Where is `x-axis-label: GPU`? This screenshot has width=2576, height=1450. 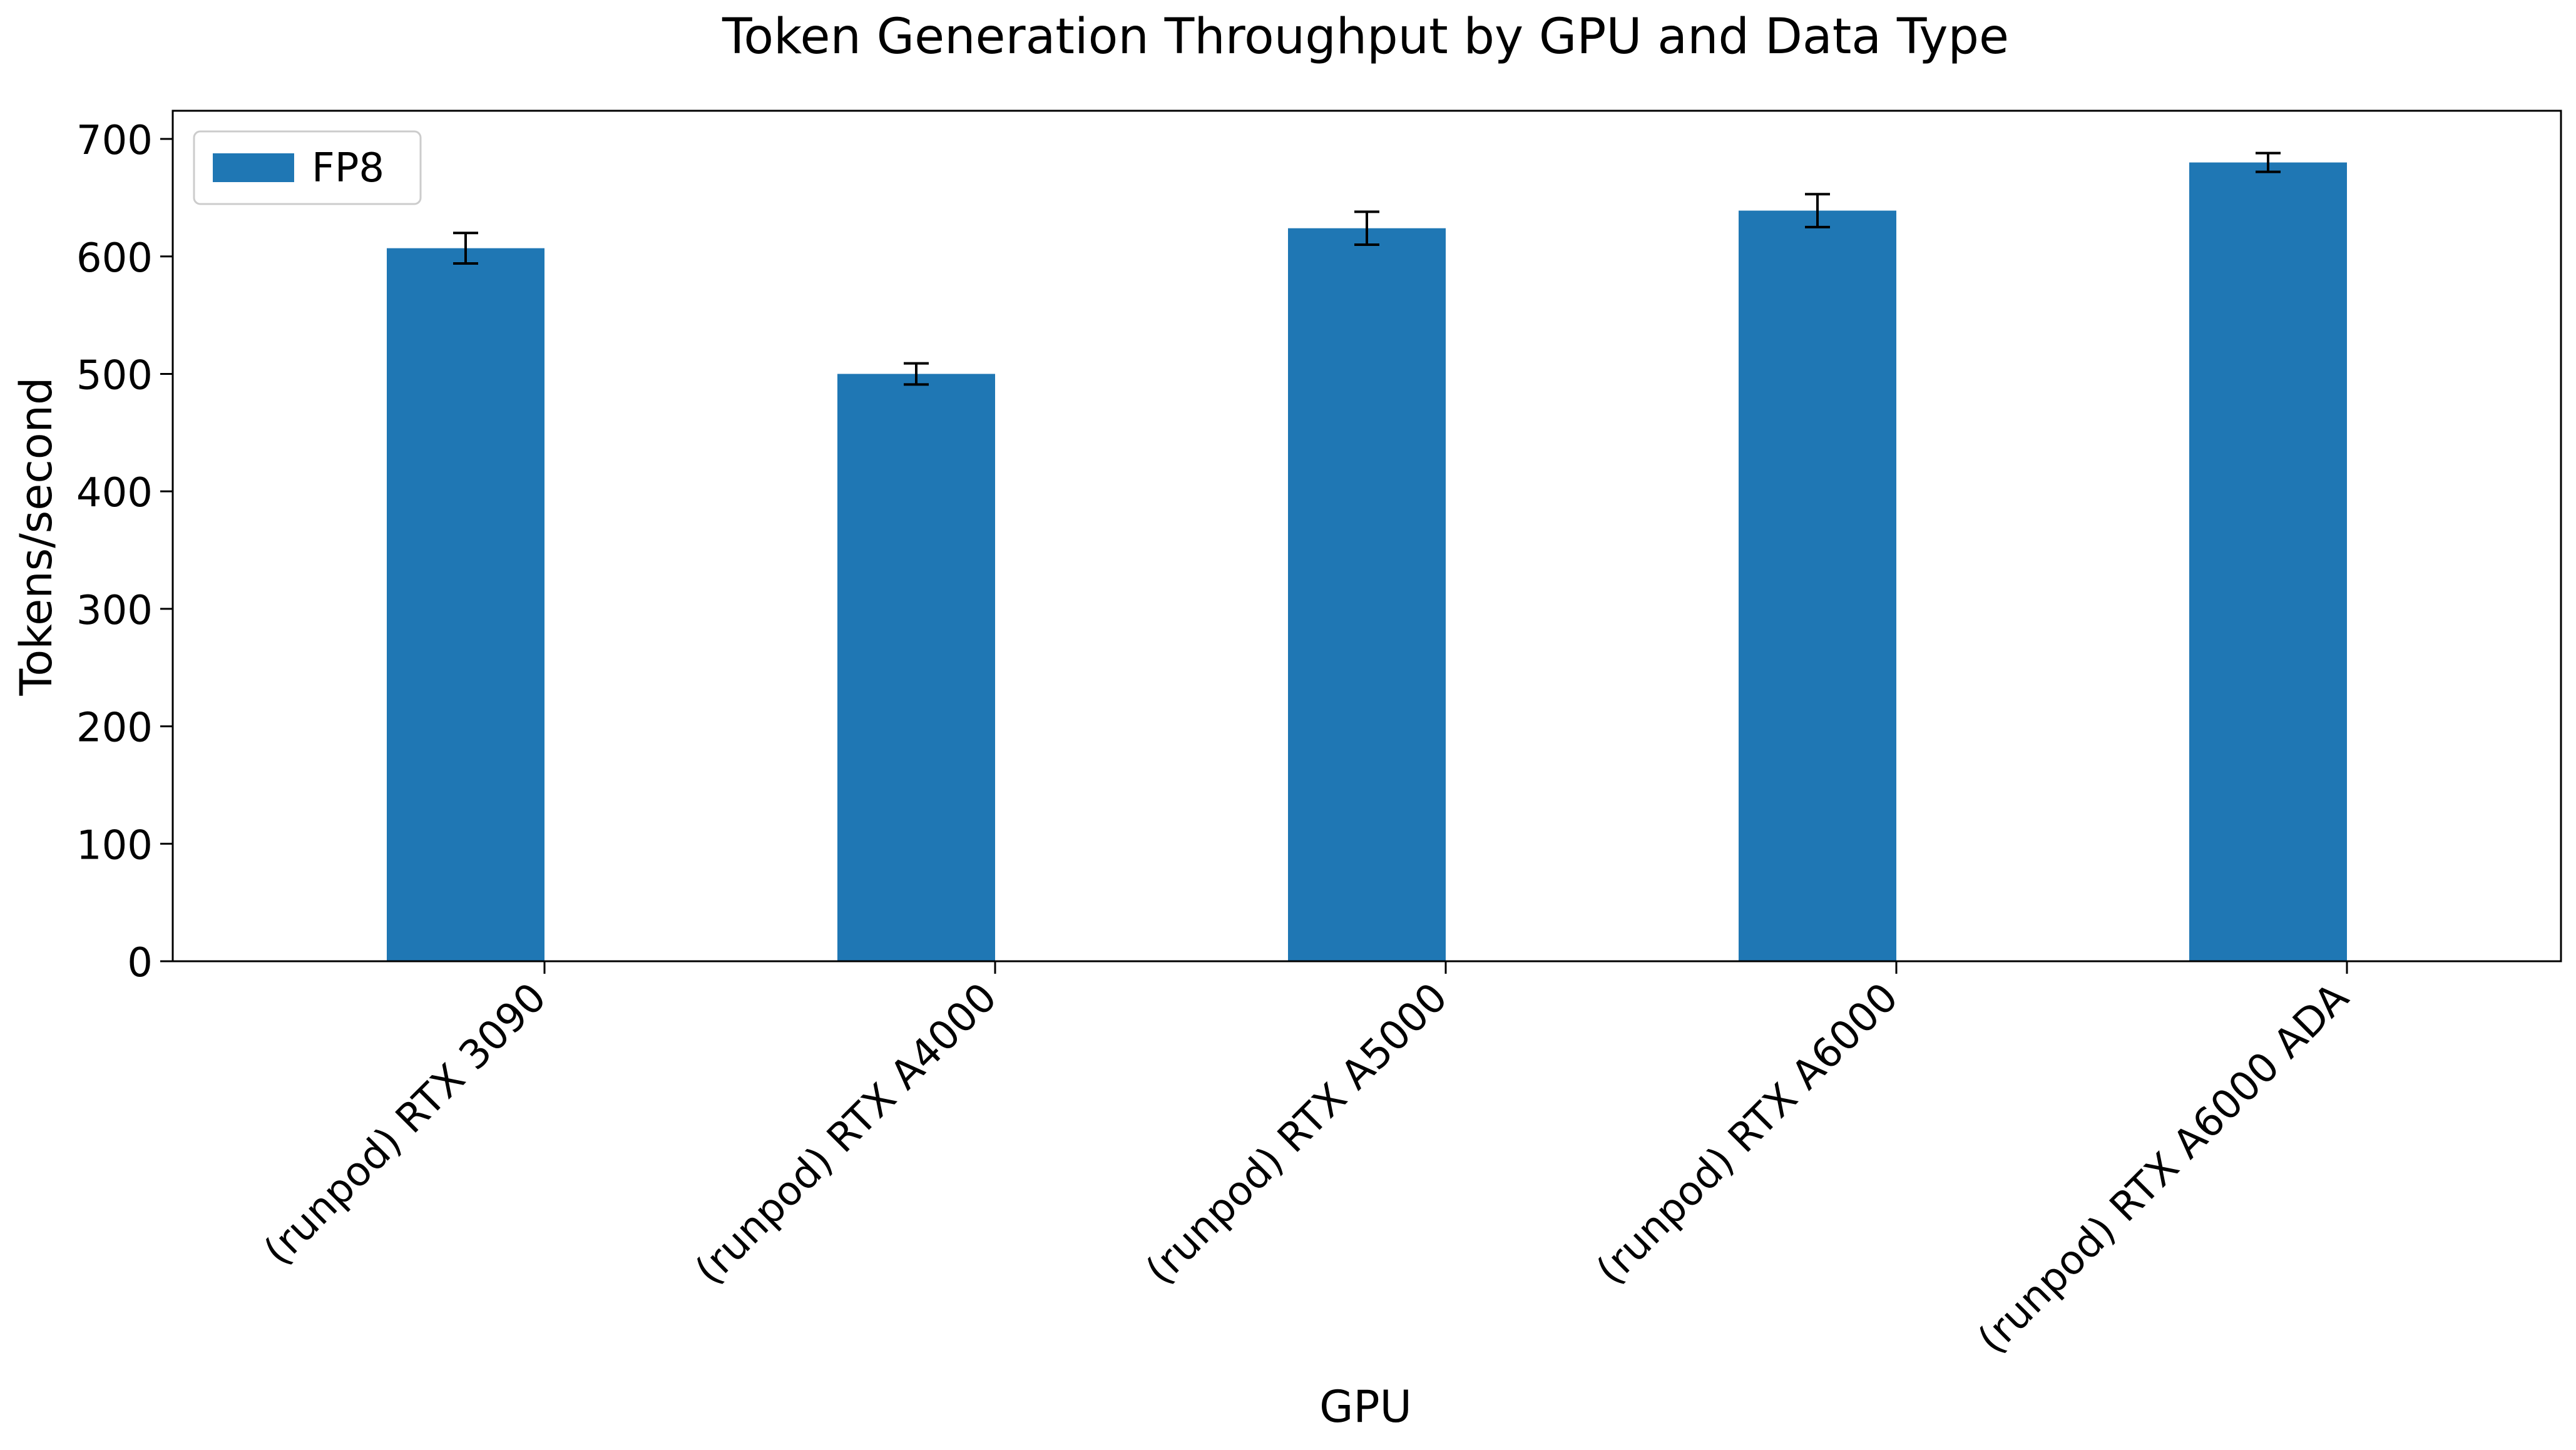
x-axis-label: GPU is located at coordinates (1365, 1406).